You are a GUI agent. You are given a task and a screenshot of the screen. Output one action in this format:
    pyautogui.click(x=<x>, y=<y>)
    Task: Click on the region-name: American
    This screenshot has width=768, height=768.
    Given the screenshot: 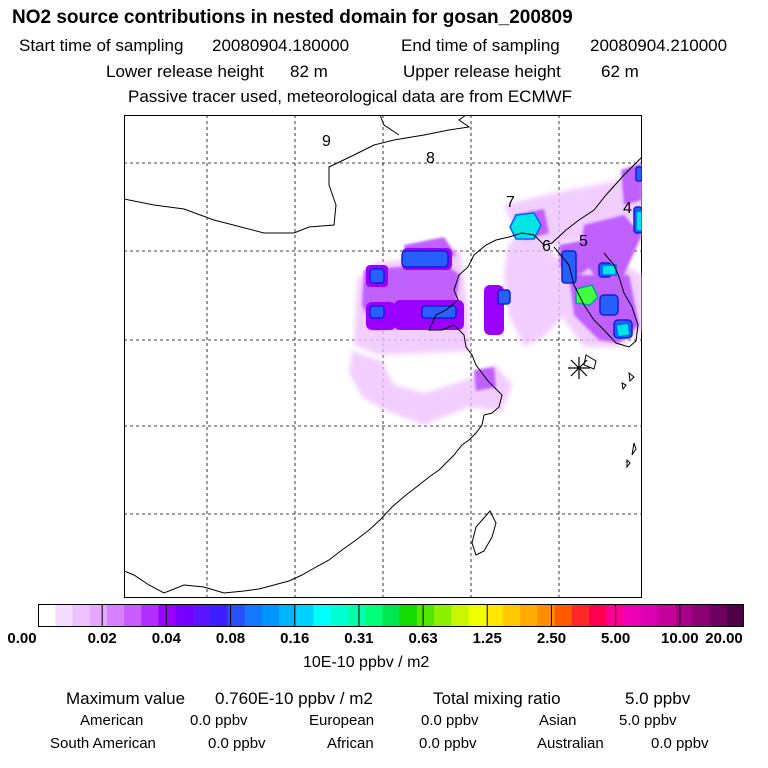 What is the action you would take?
    pyautogui.click(x=112, y=720)
    